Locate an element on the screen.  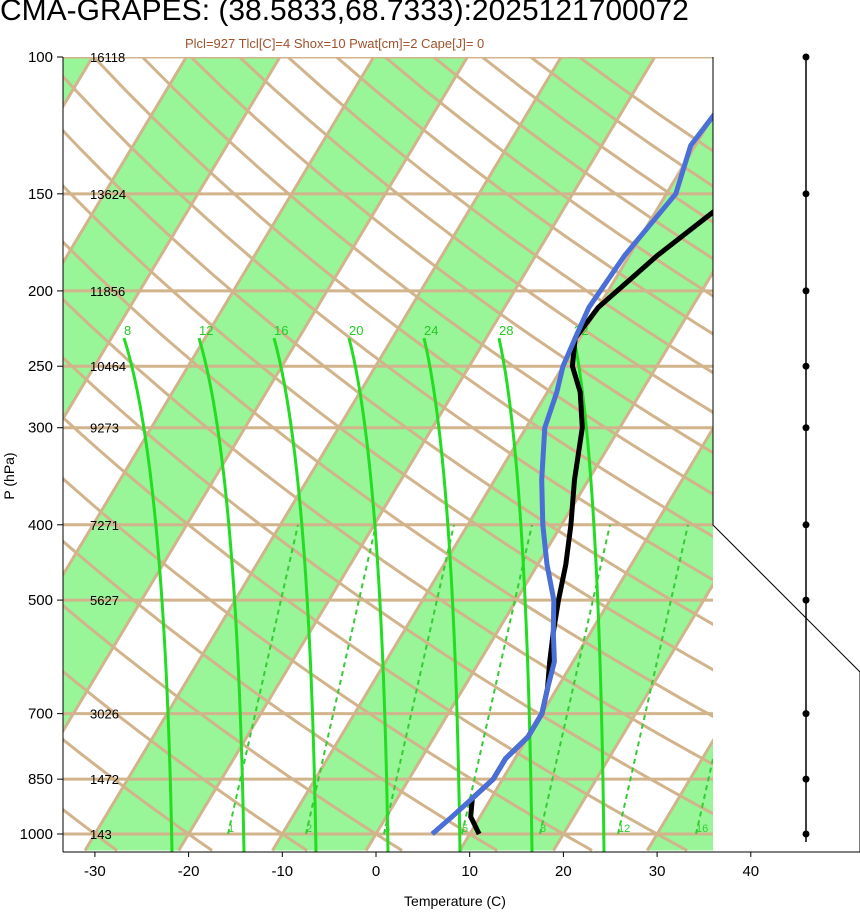
y-tick-label: 850 is located at coordinates (40, 779).